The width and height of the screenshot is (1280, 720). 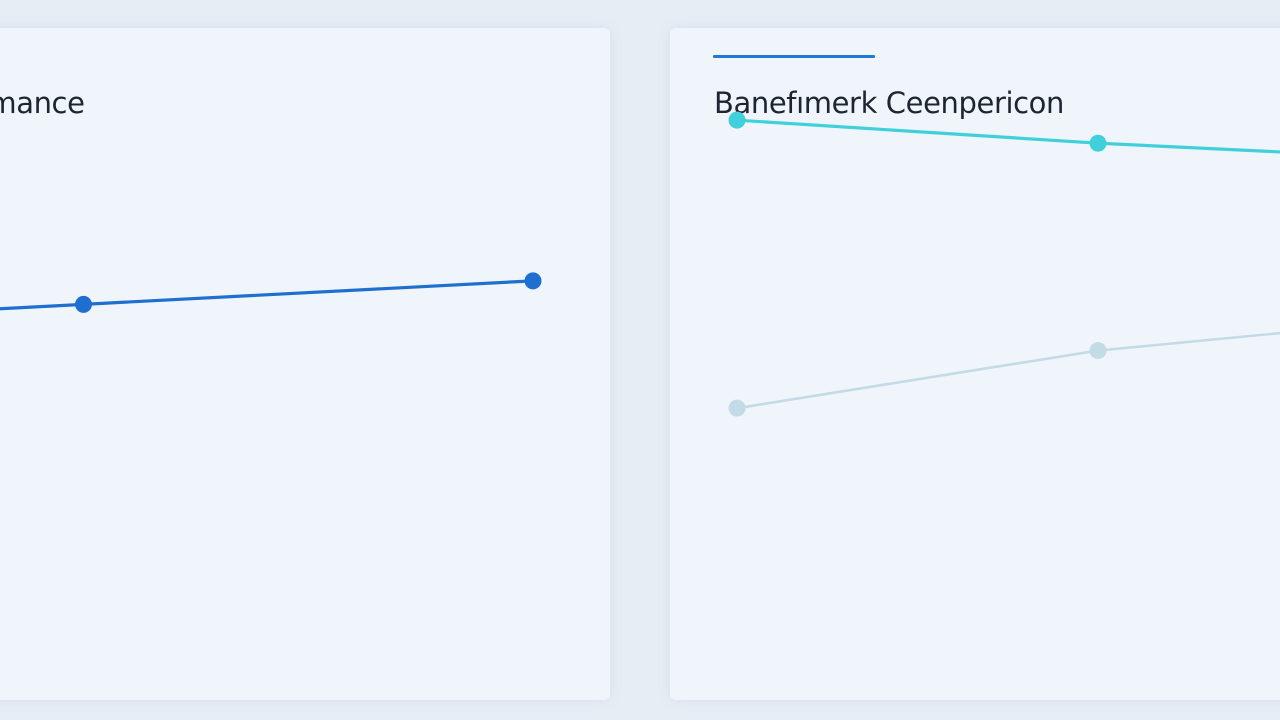 What do you see at coordinates (271, 292) in the screenshot?
I see `performance-line-chart` at bounding box center [271, 292].